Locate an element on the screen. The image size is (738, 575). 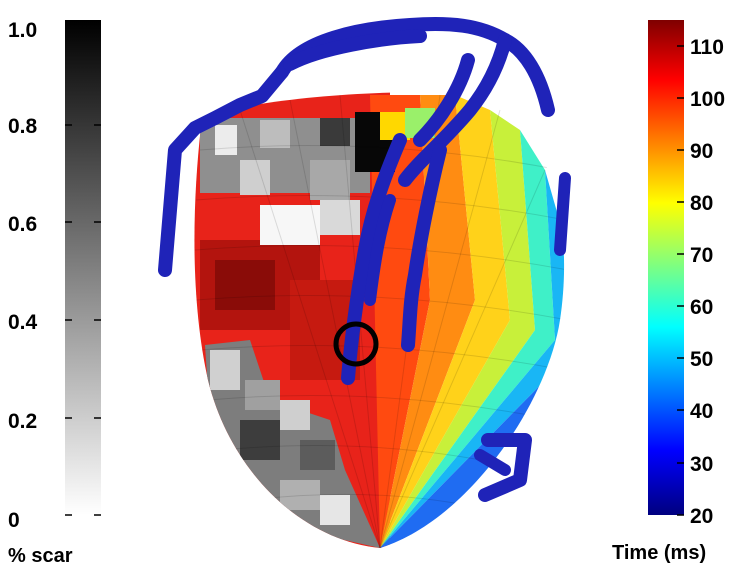
scar-colorbar: 1.0 0.8 0.6 0.4 0.2 0 % scar is located at coordinates (54, 293).